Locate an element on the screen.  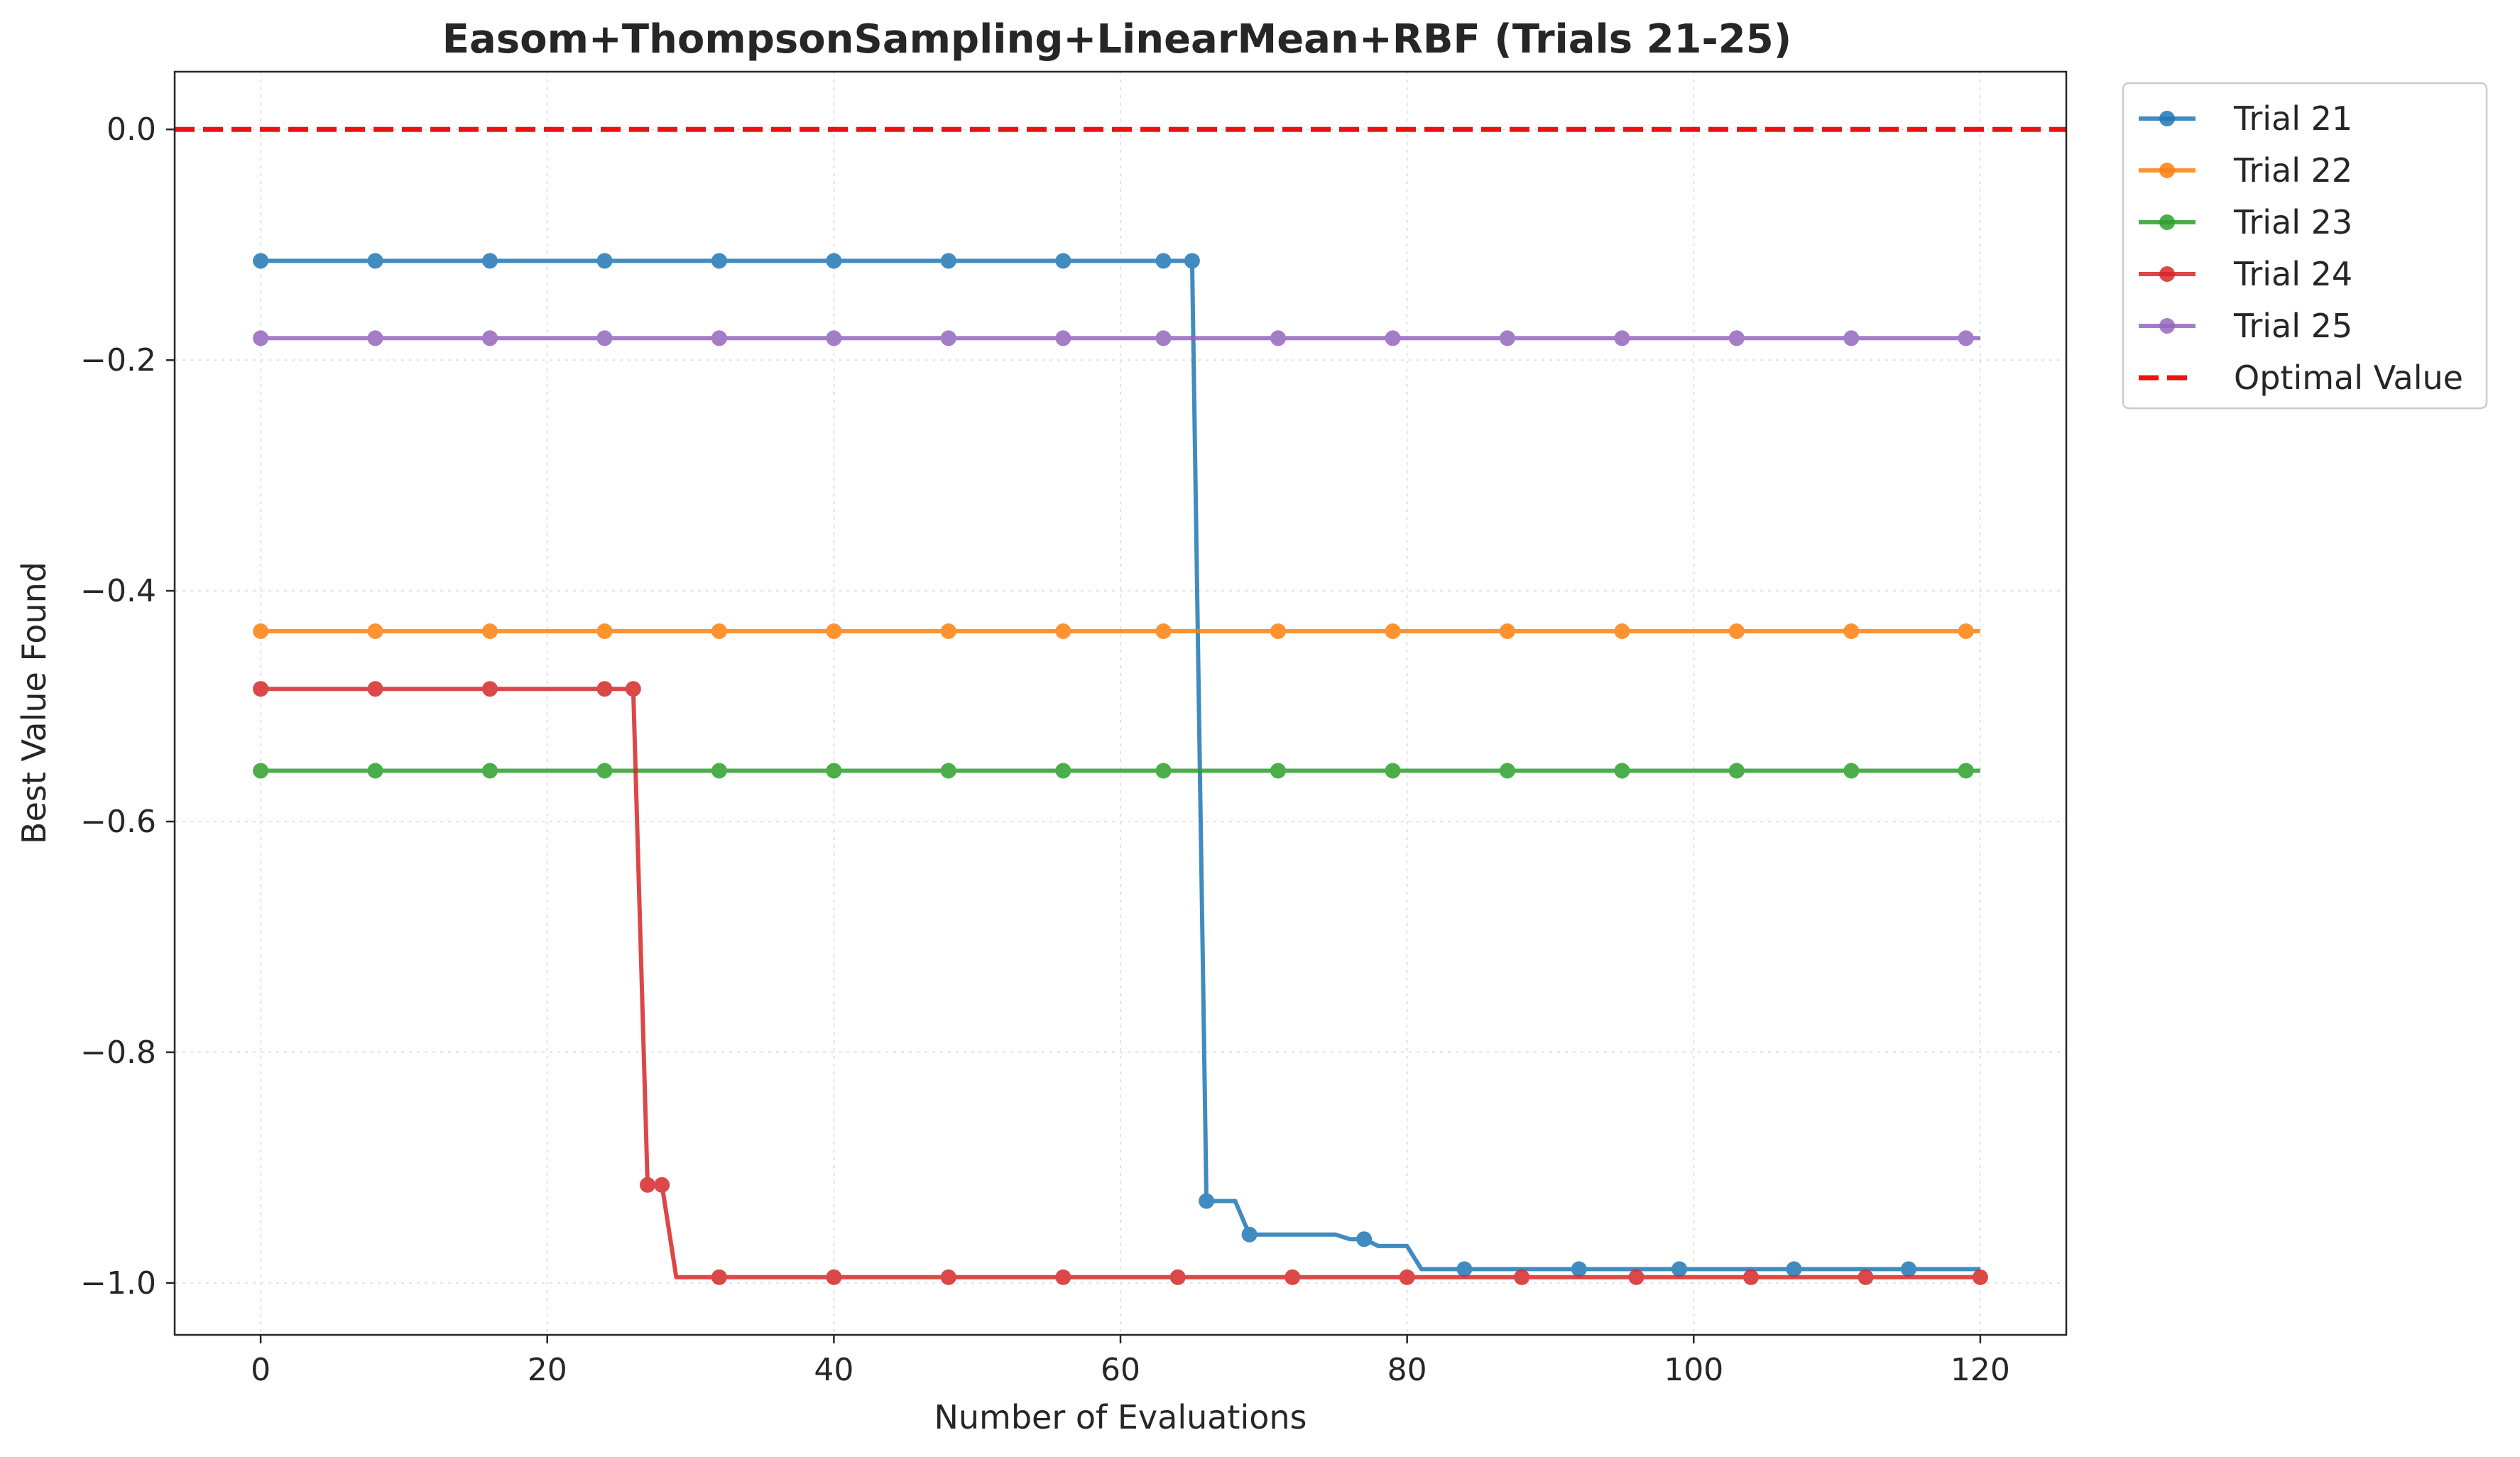
x-tick-label: 80 is located at coordinates (1407, 1370).